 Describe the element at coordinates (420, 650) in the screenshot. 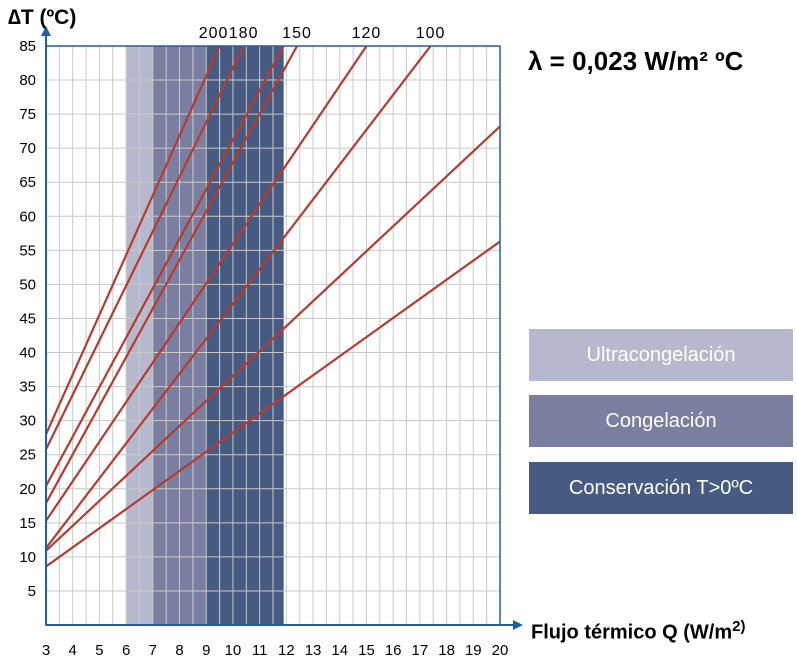

I see `x-tick-label: 17` at that location.